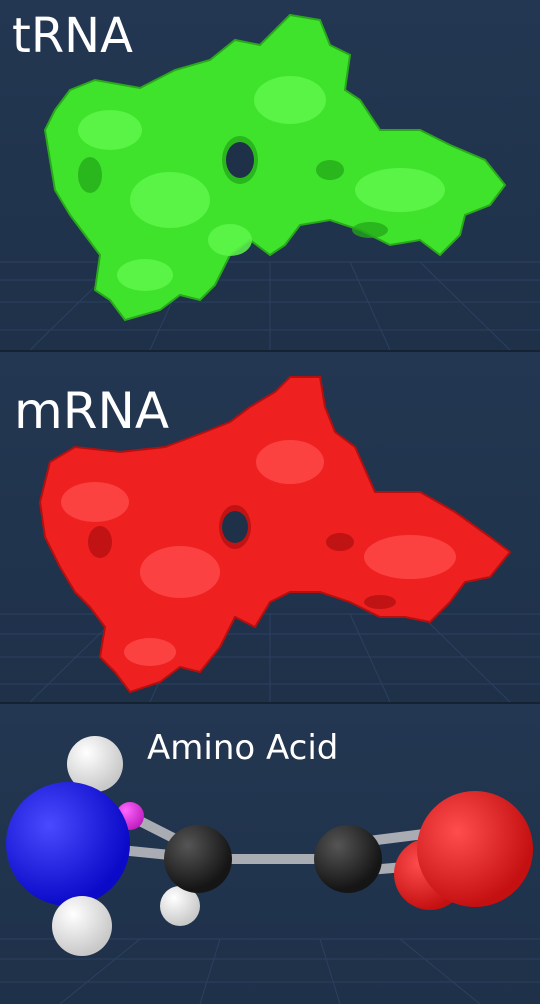  What do you see at coordinates (92, 411) in the screenshot?
I see `mrna-title: mRNA` at bounding box center [92, 411].